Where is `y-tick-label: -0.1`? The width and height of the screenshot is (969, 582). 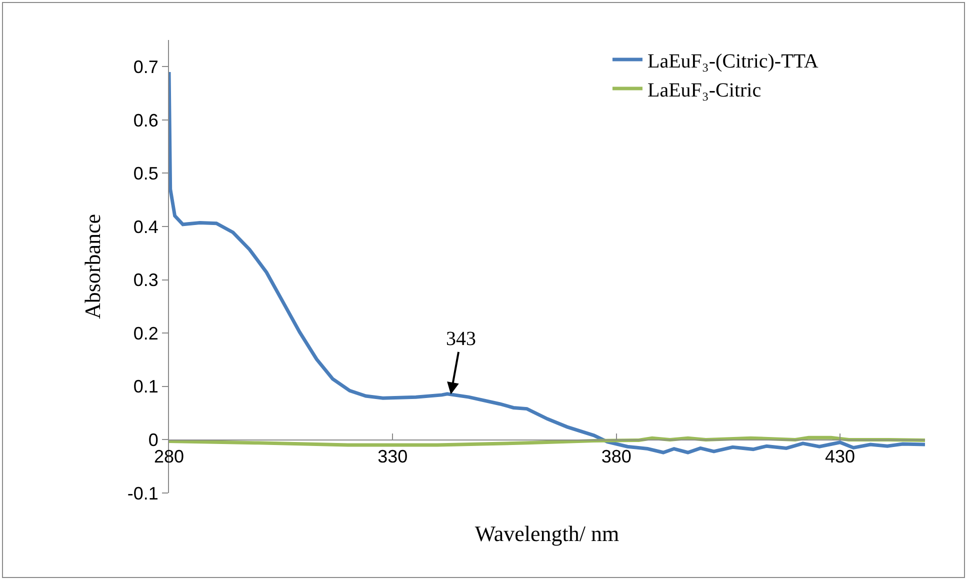 y-tick-label: -0.1 is located at coordinates (142, 493).